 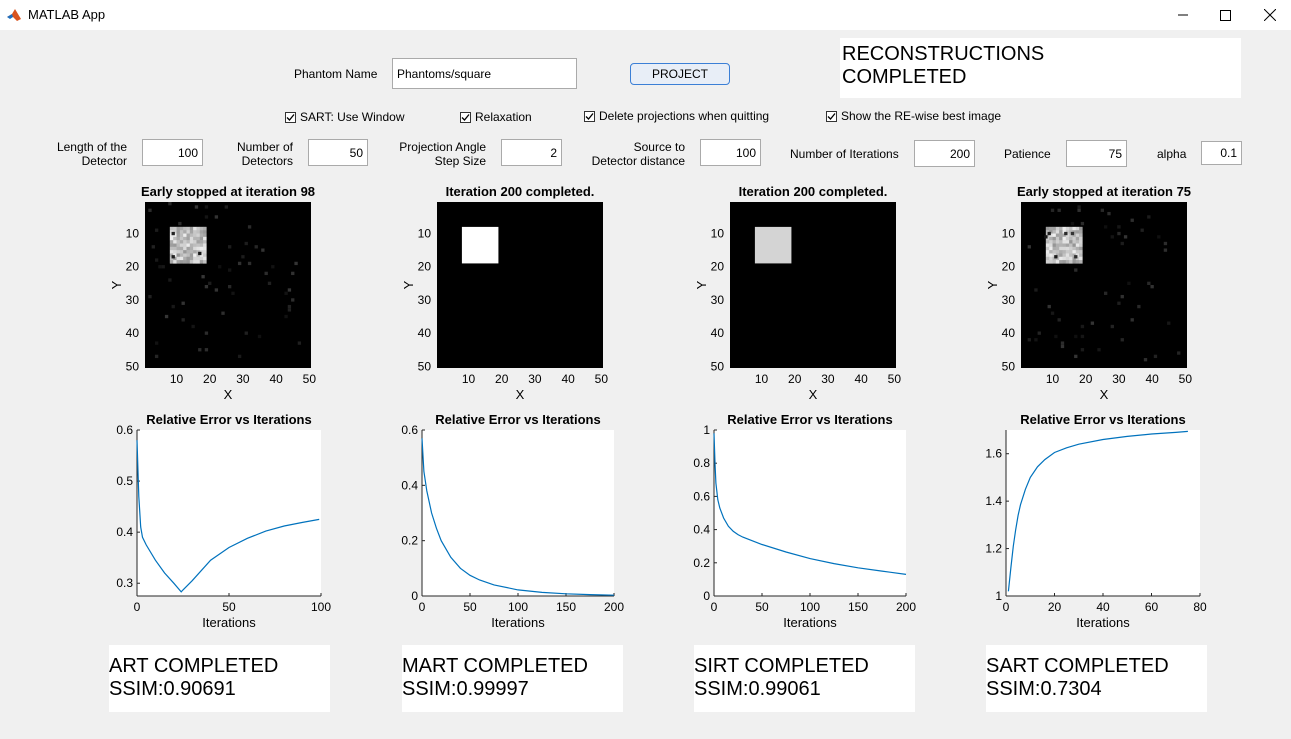 What do you see at coordinates (414, 596) in the screenshot?
I see `y-tick-label: 0` at bounding box center [414, 596].